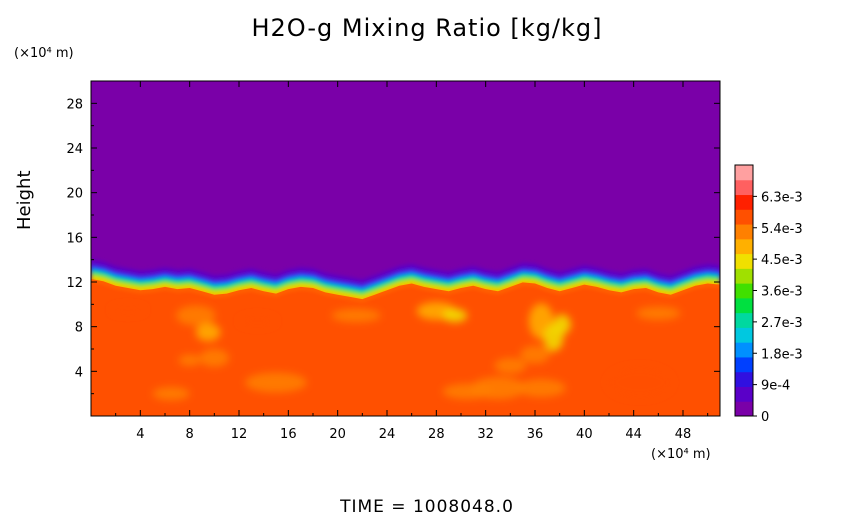 The height and width of the screenshot is (519, 854). What do you see at coordinates (44, 53) in the screenshot?
I see `y-unit-label: (×10⁴ m)` at bounding box center [44, 53].